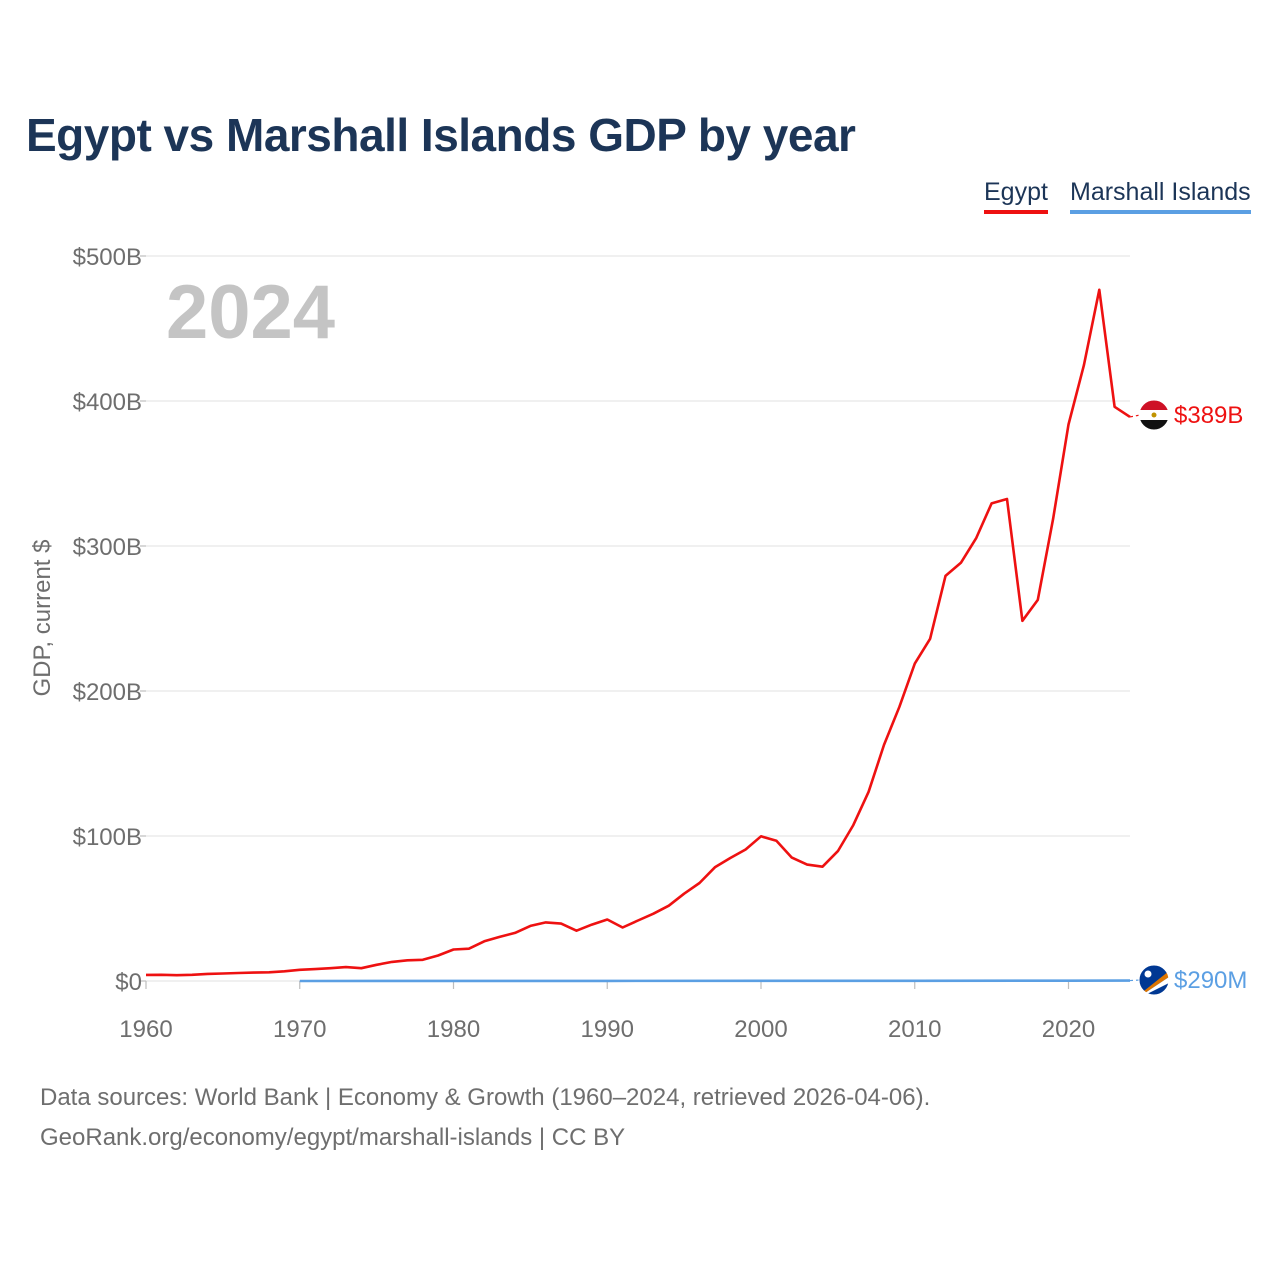 The height and width of the screenshot is (1280, 1280). What do you see at coordinates (1068, 1029) in the screenshot?
I see `x-tick-label: 2020` at bounding box center [1068, 1029].